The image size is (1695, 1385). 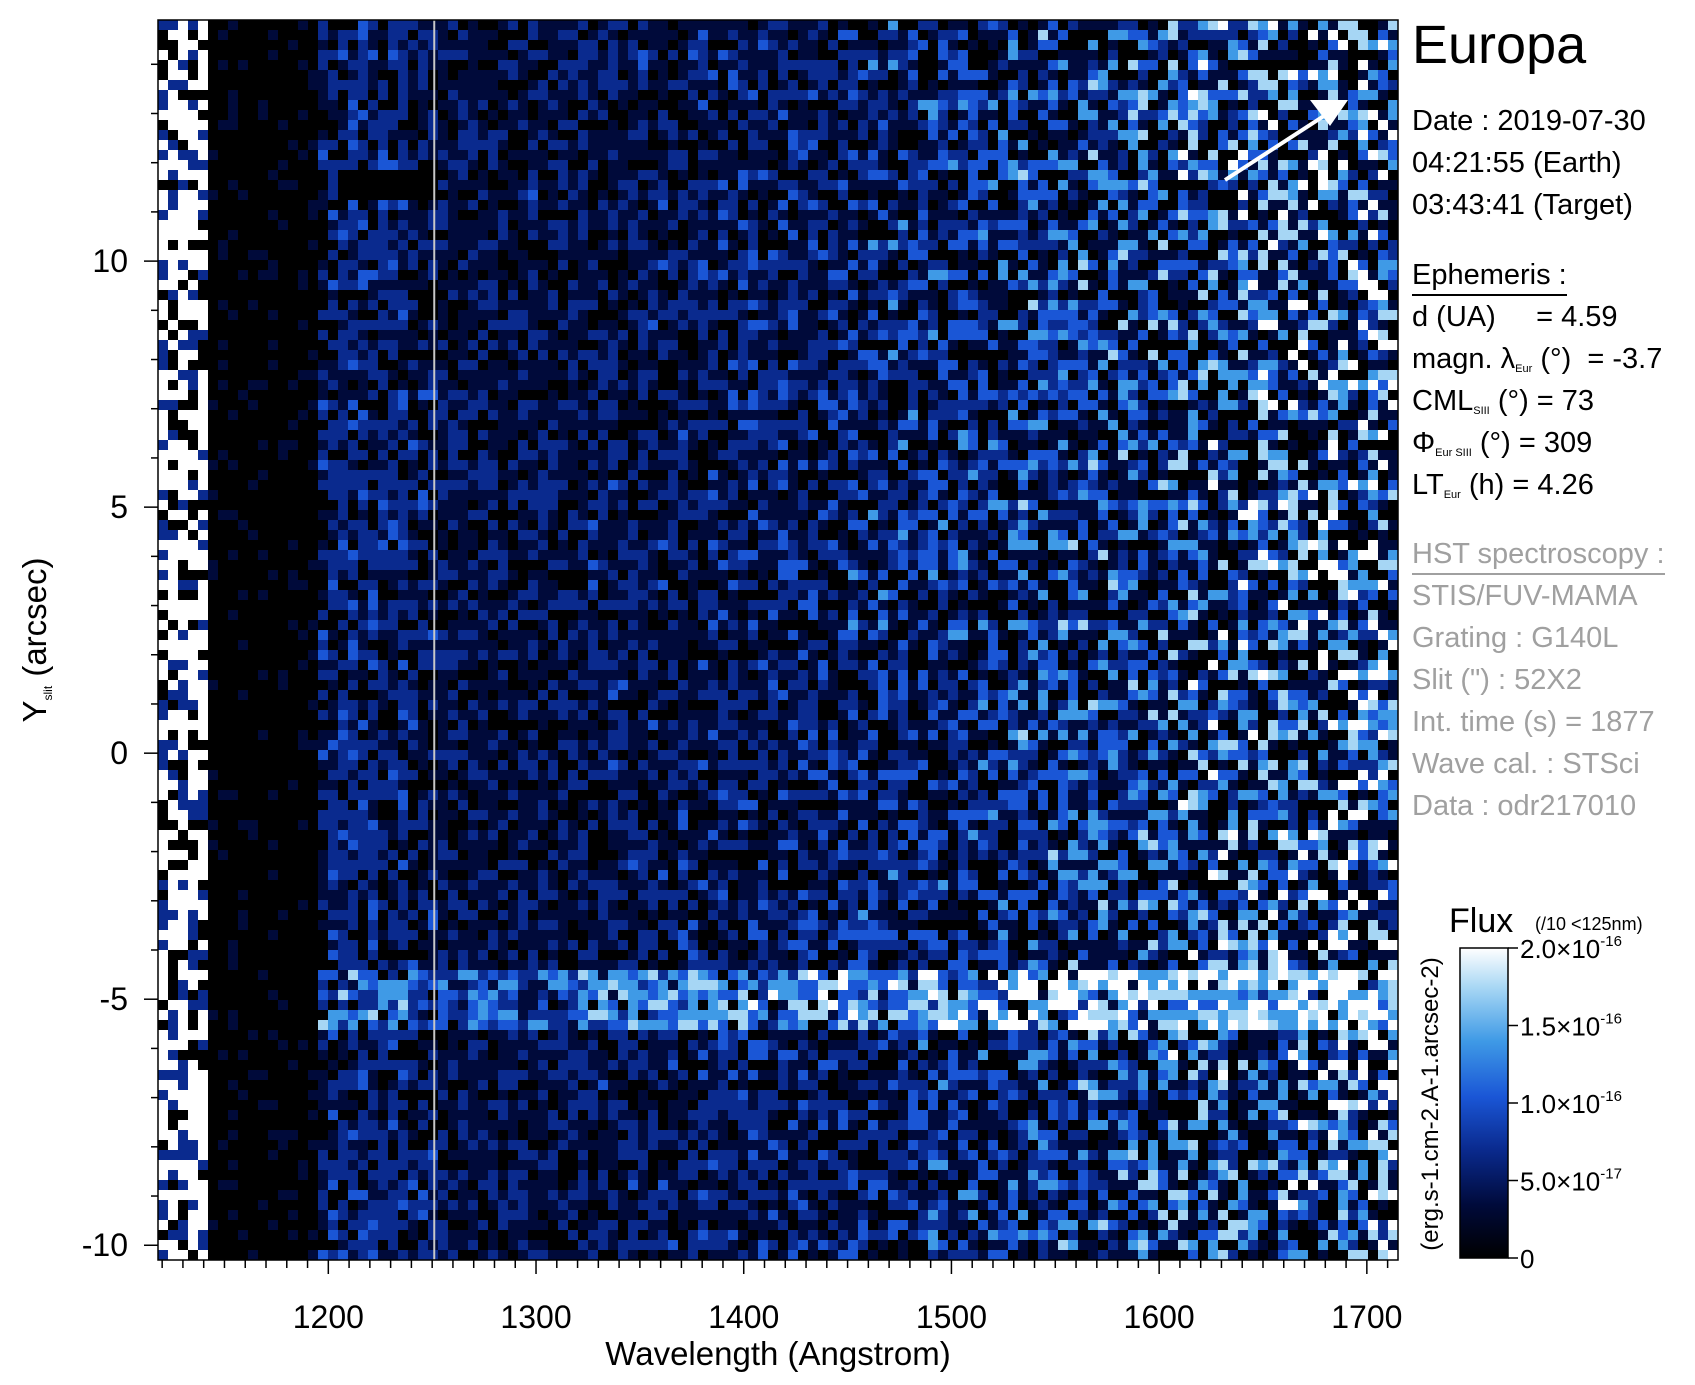 I want to click on x-tick-label: 1300, so click(x=535, y=1317).